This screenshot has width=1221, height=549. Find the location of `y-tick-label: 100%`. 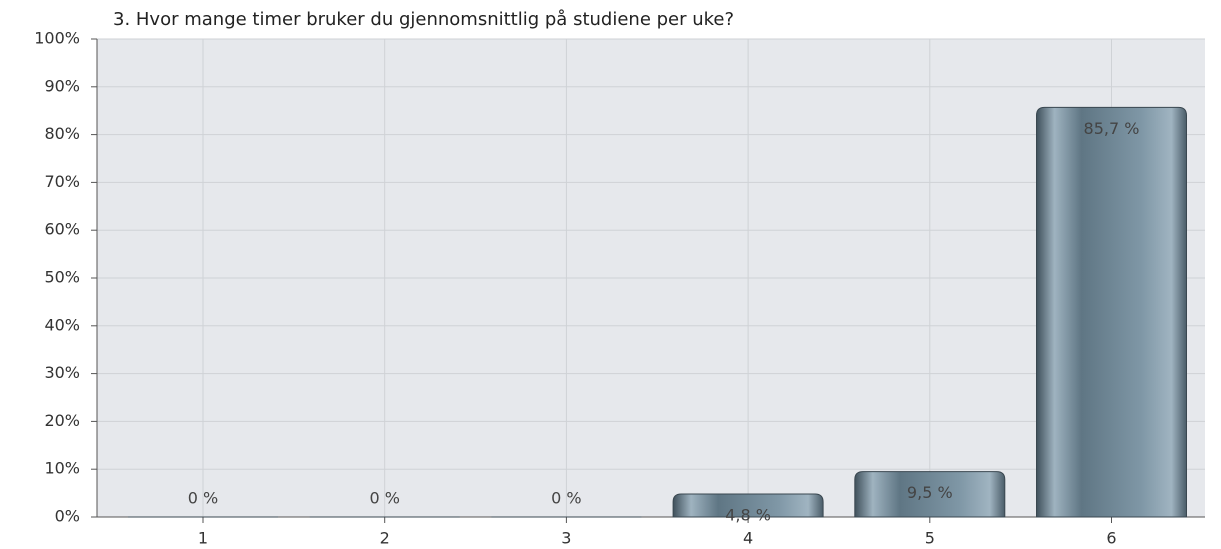

y-tick-label: 100% is located at coordinates (57, 38).